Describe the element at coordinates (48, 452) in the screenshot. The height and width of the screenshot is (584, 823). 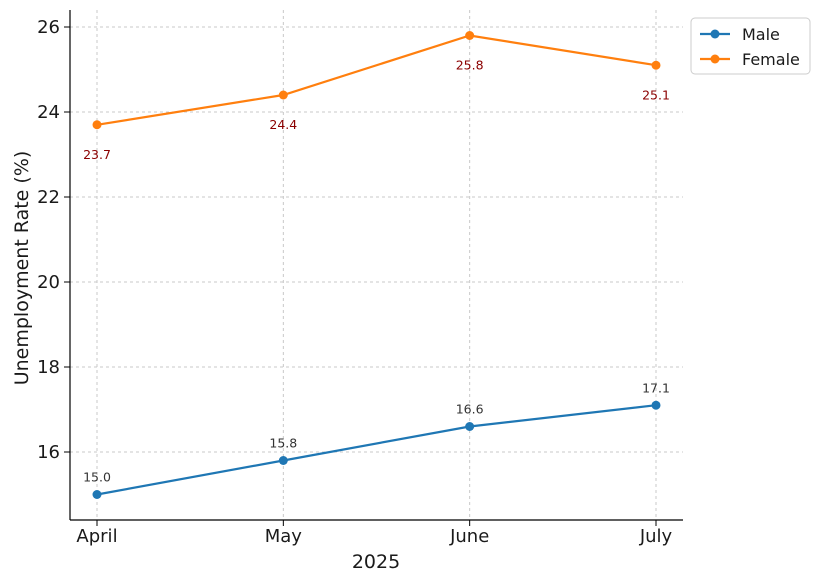
I see `y-tick-label: 16` at that location.